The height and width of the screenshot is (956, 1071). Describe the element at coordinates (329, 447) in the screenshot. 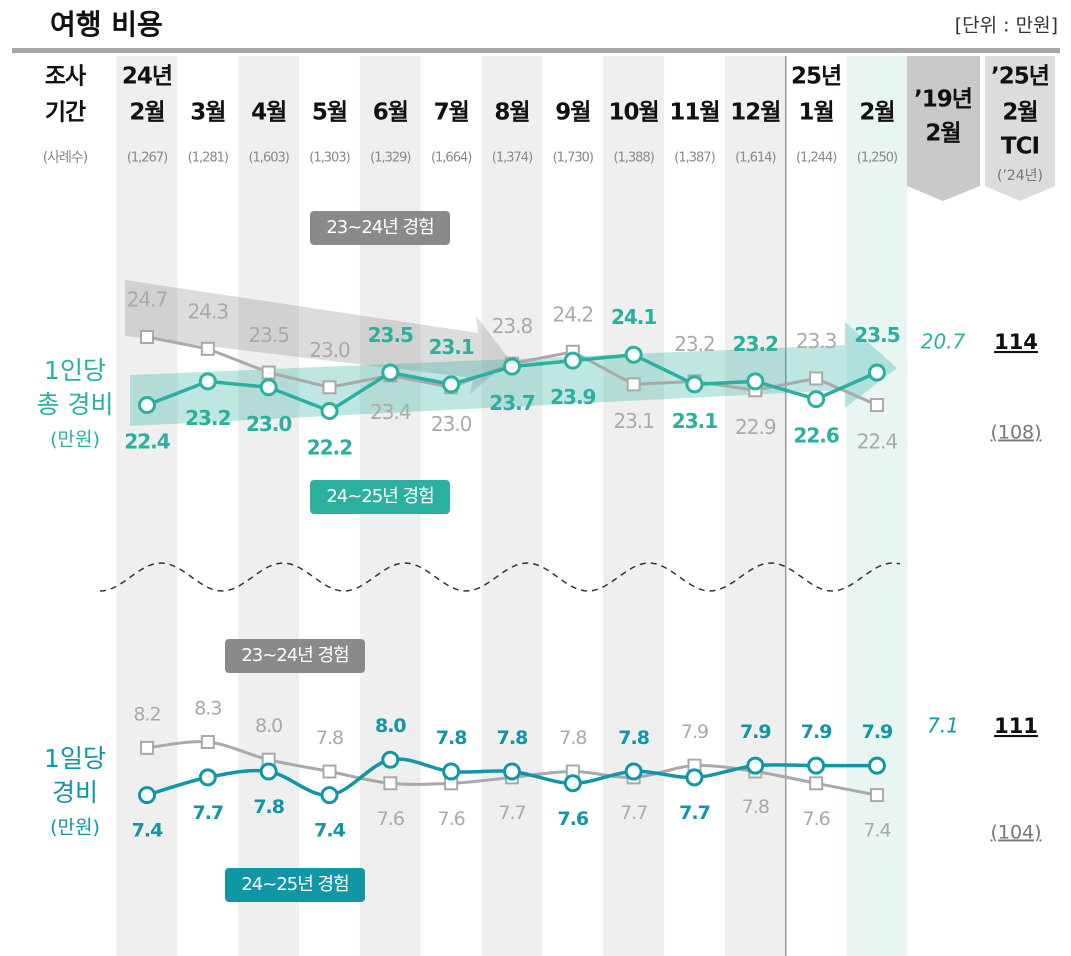

I see `value-label: 22.2` at that location.